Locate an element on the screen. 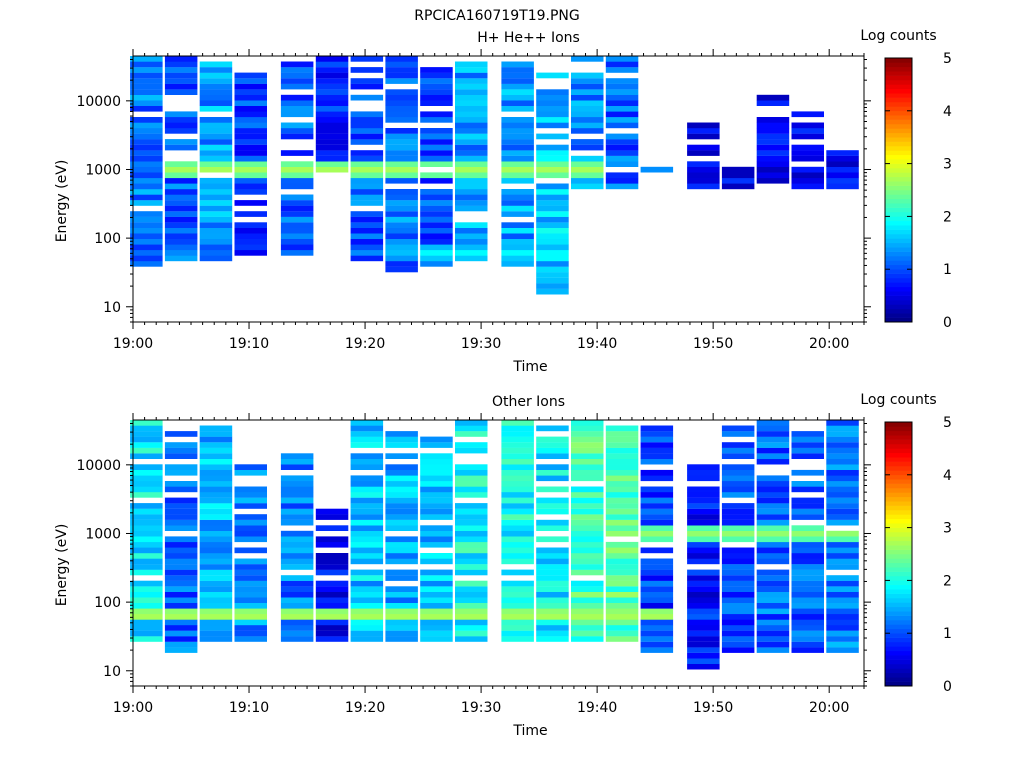 This screenshot has width=1024, height=768. colorbar-label: Log counts is located at coordinates (898, 36).